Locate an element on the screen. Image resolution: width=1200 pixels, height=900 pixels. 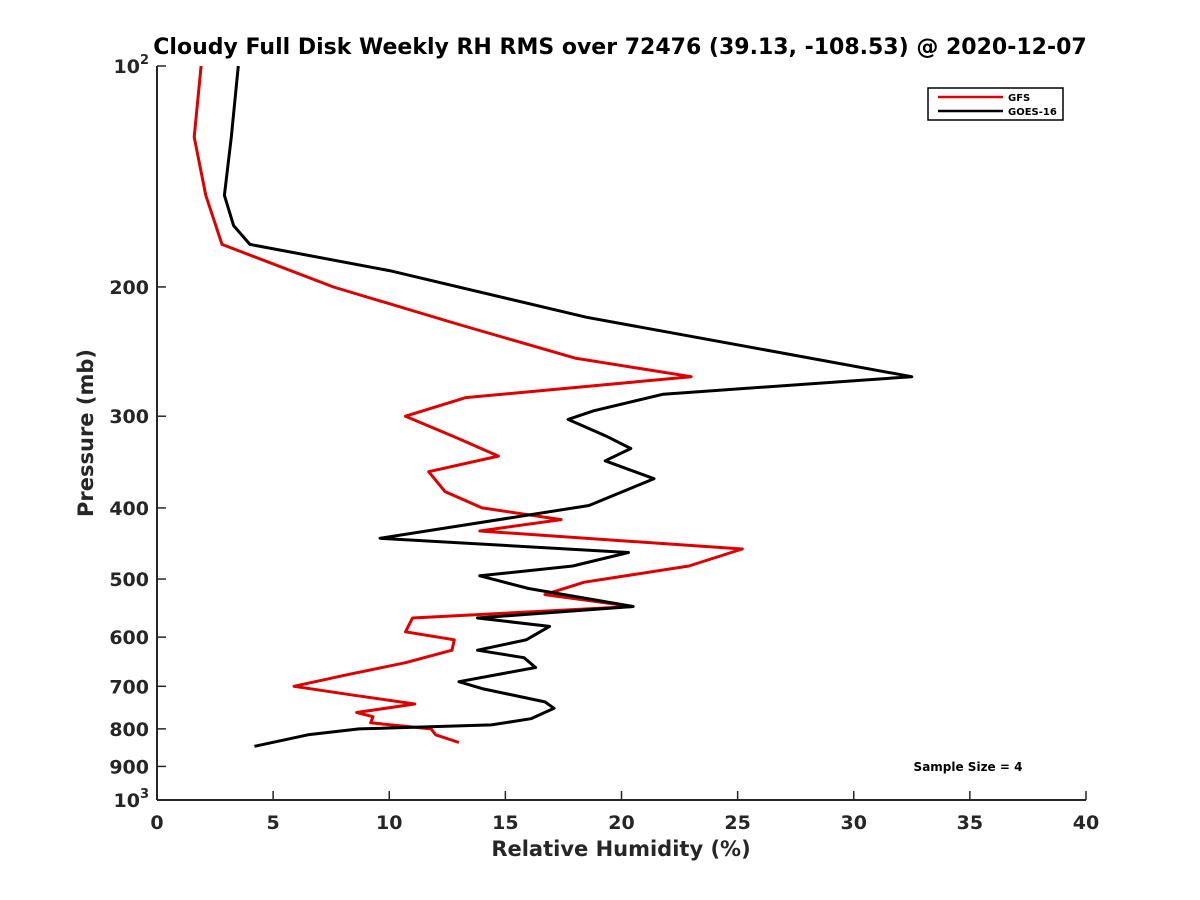
x-tick-label: 40 is located at coordinates (1086, 823).